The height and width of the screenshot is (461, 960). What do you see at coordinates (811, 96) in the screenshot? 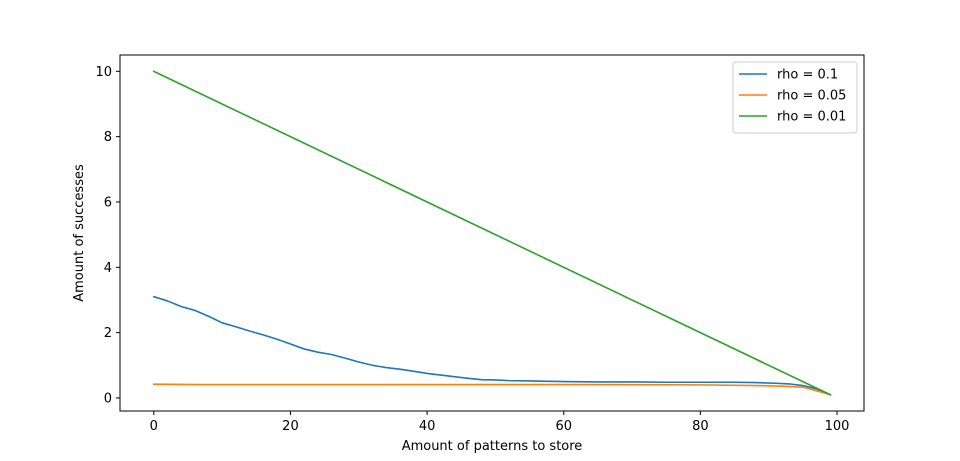
I see `legend-label-2: rho = 0.05` at bounding box center [811, 96].